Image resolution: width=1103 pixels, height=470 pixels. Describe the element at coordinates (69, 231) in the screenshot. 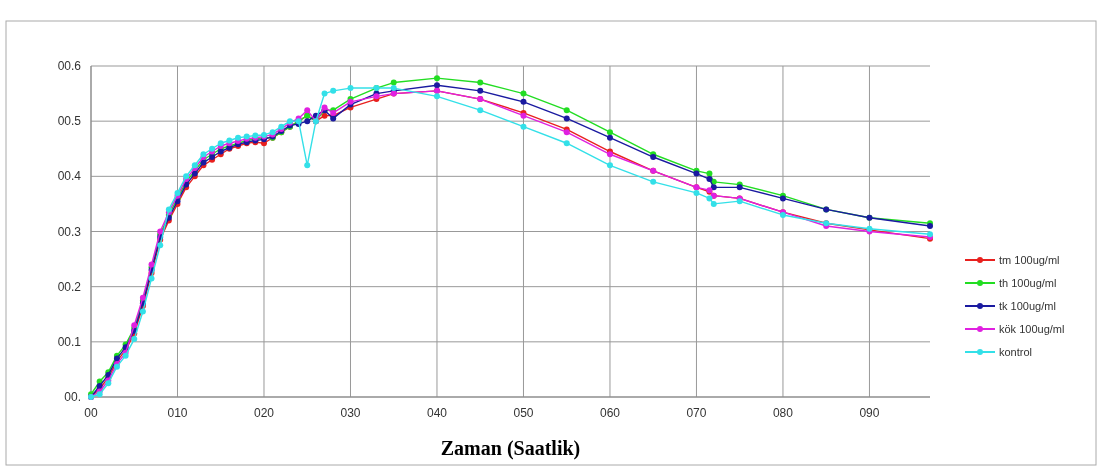

I see `y-tick-label: 00.3` at that location.